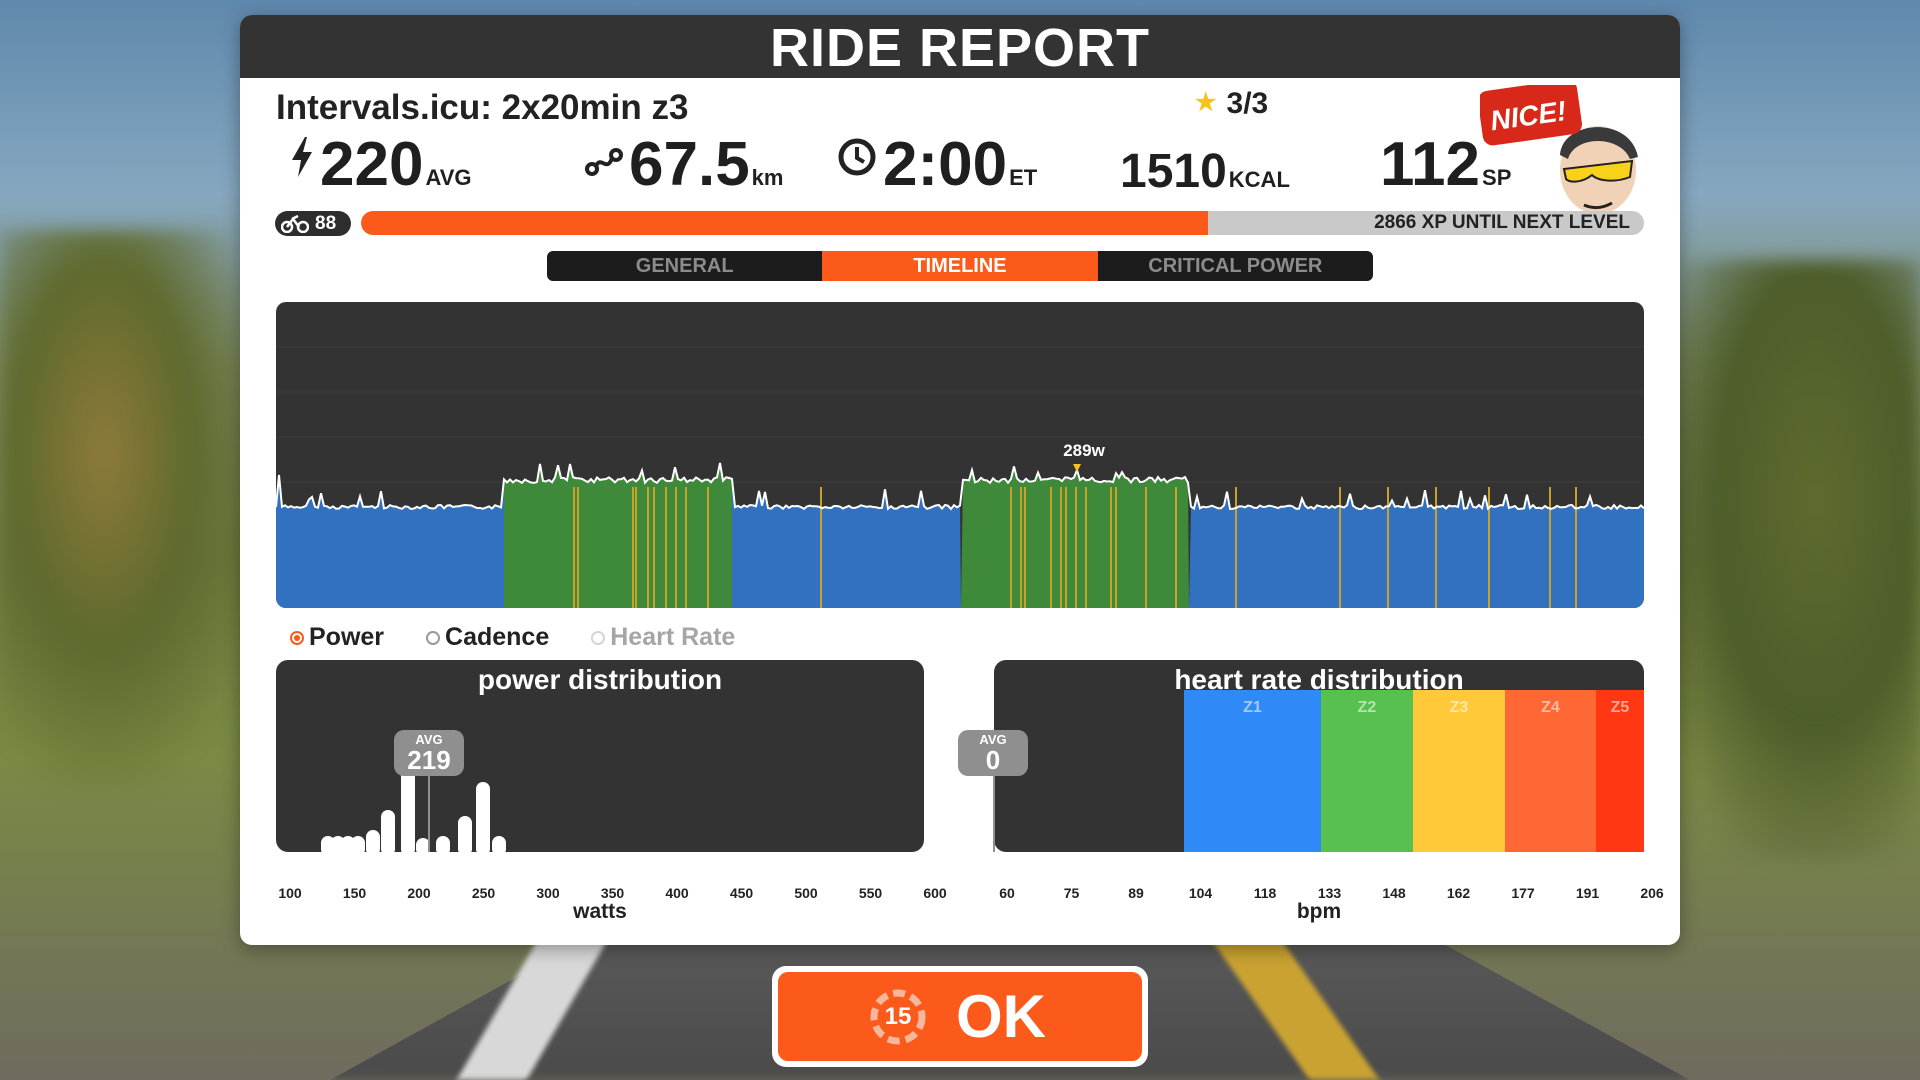  Describe the element at coordinates (1173, 171) in the screenshot. I see `calories-value: 1510` at that location.